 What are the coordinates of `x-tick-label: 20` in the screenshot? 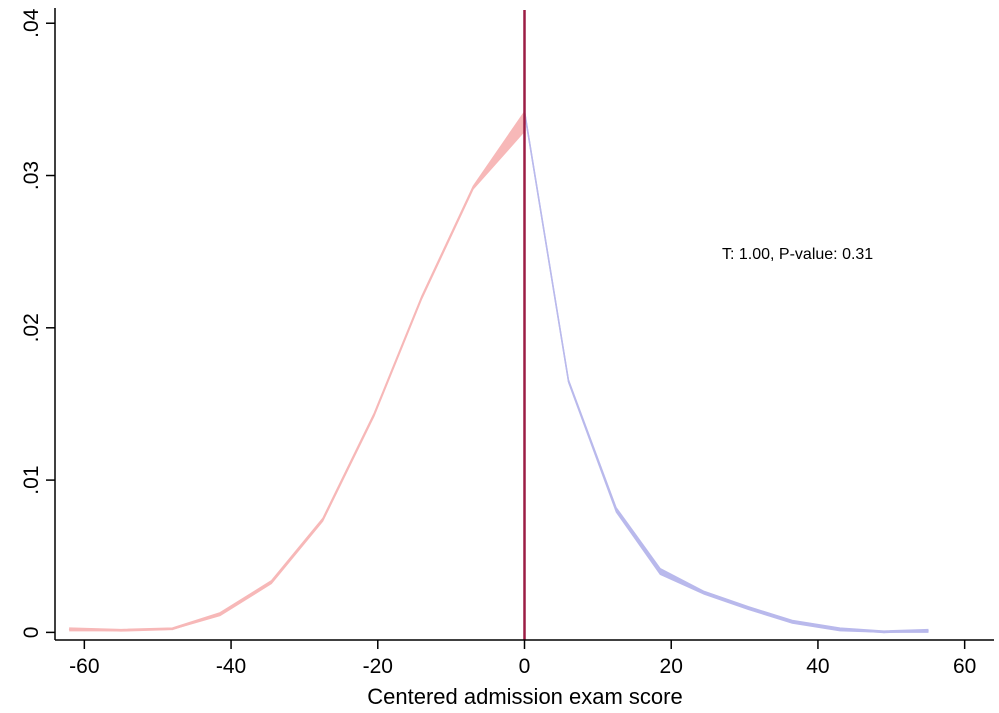 It's located at (671, 666).